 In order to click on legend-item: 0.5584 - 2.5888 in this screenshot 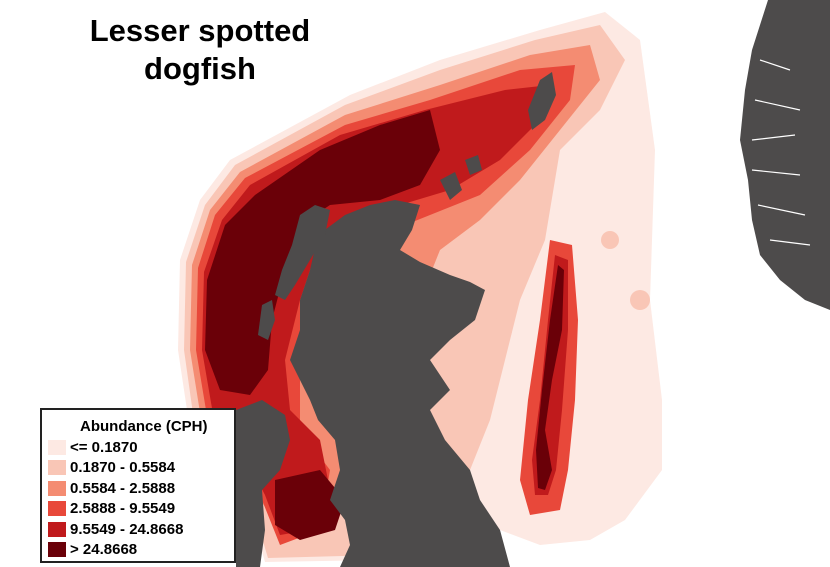, I will do `click(138, 488)`.